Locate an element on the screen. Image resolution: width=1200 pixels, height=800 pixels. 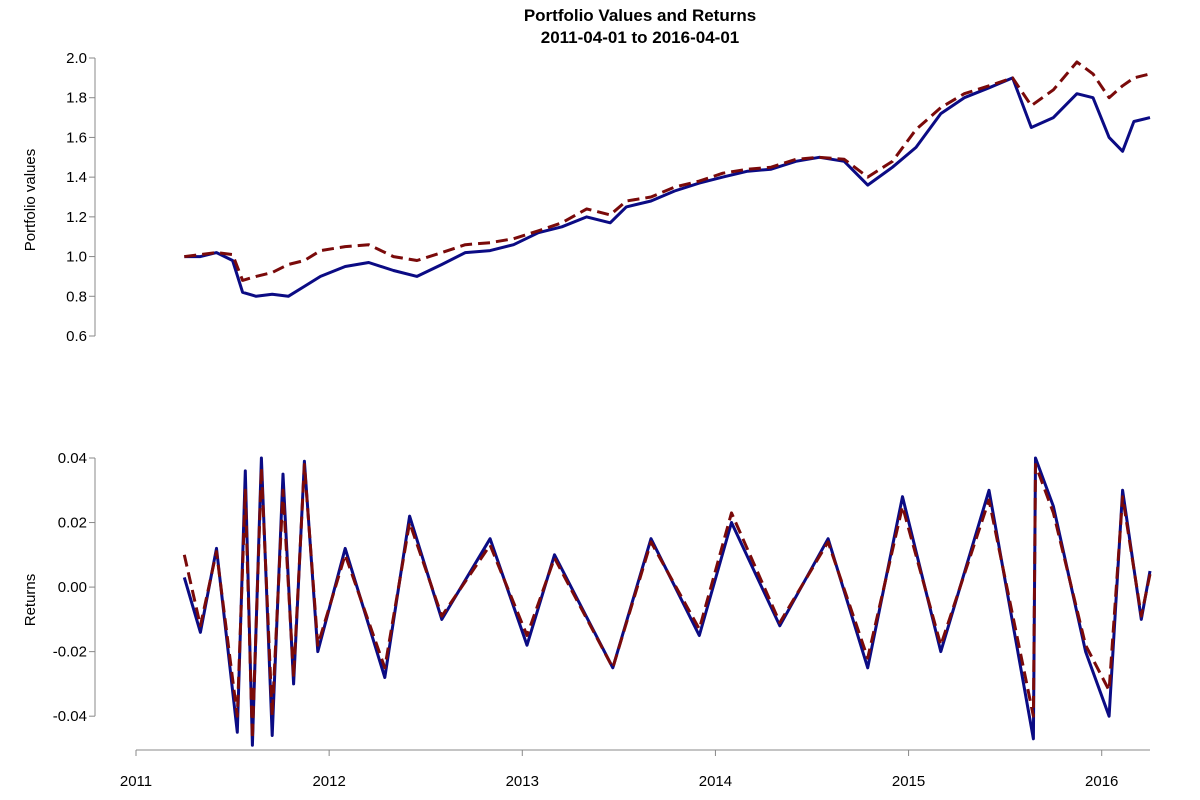
chart-title: Portfolio Values and Returns is located at coordinates (640, 15).